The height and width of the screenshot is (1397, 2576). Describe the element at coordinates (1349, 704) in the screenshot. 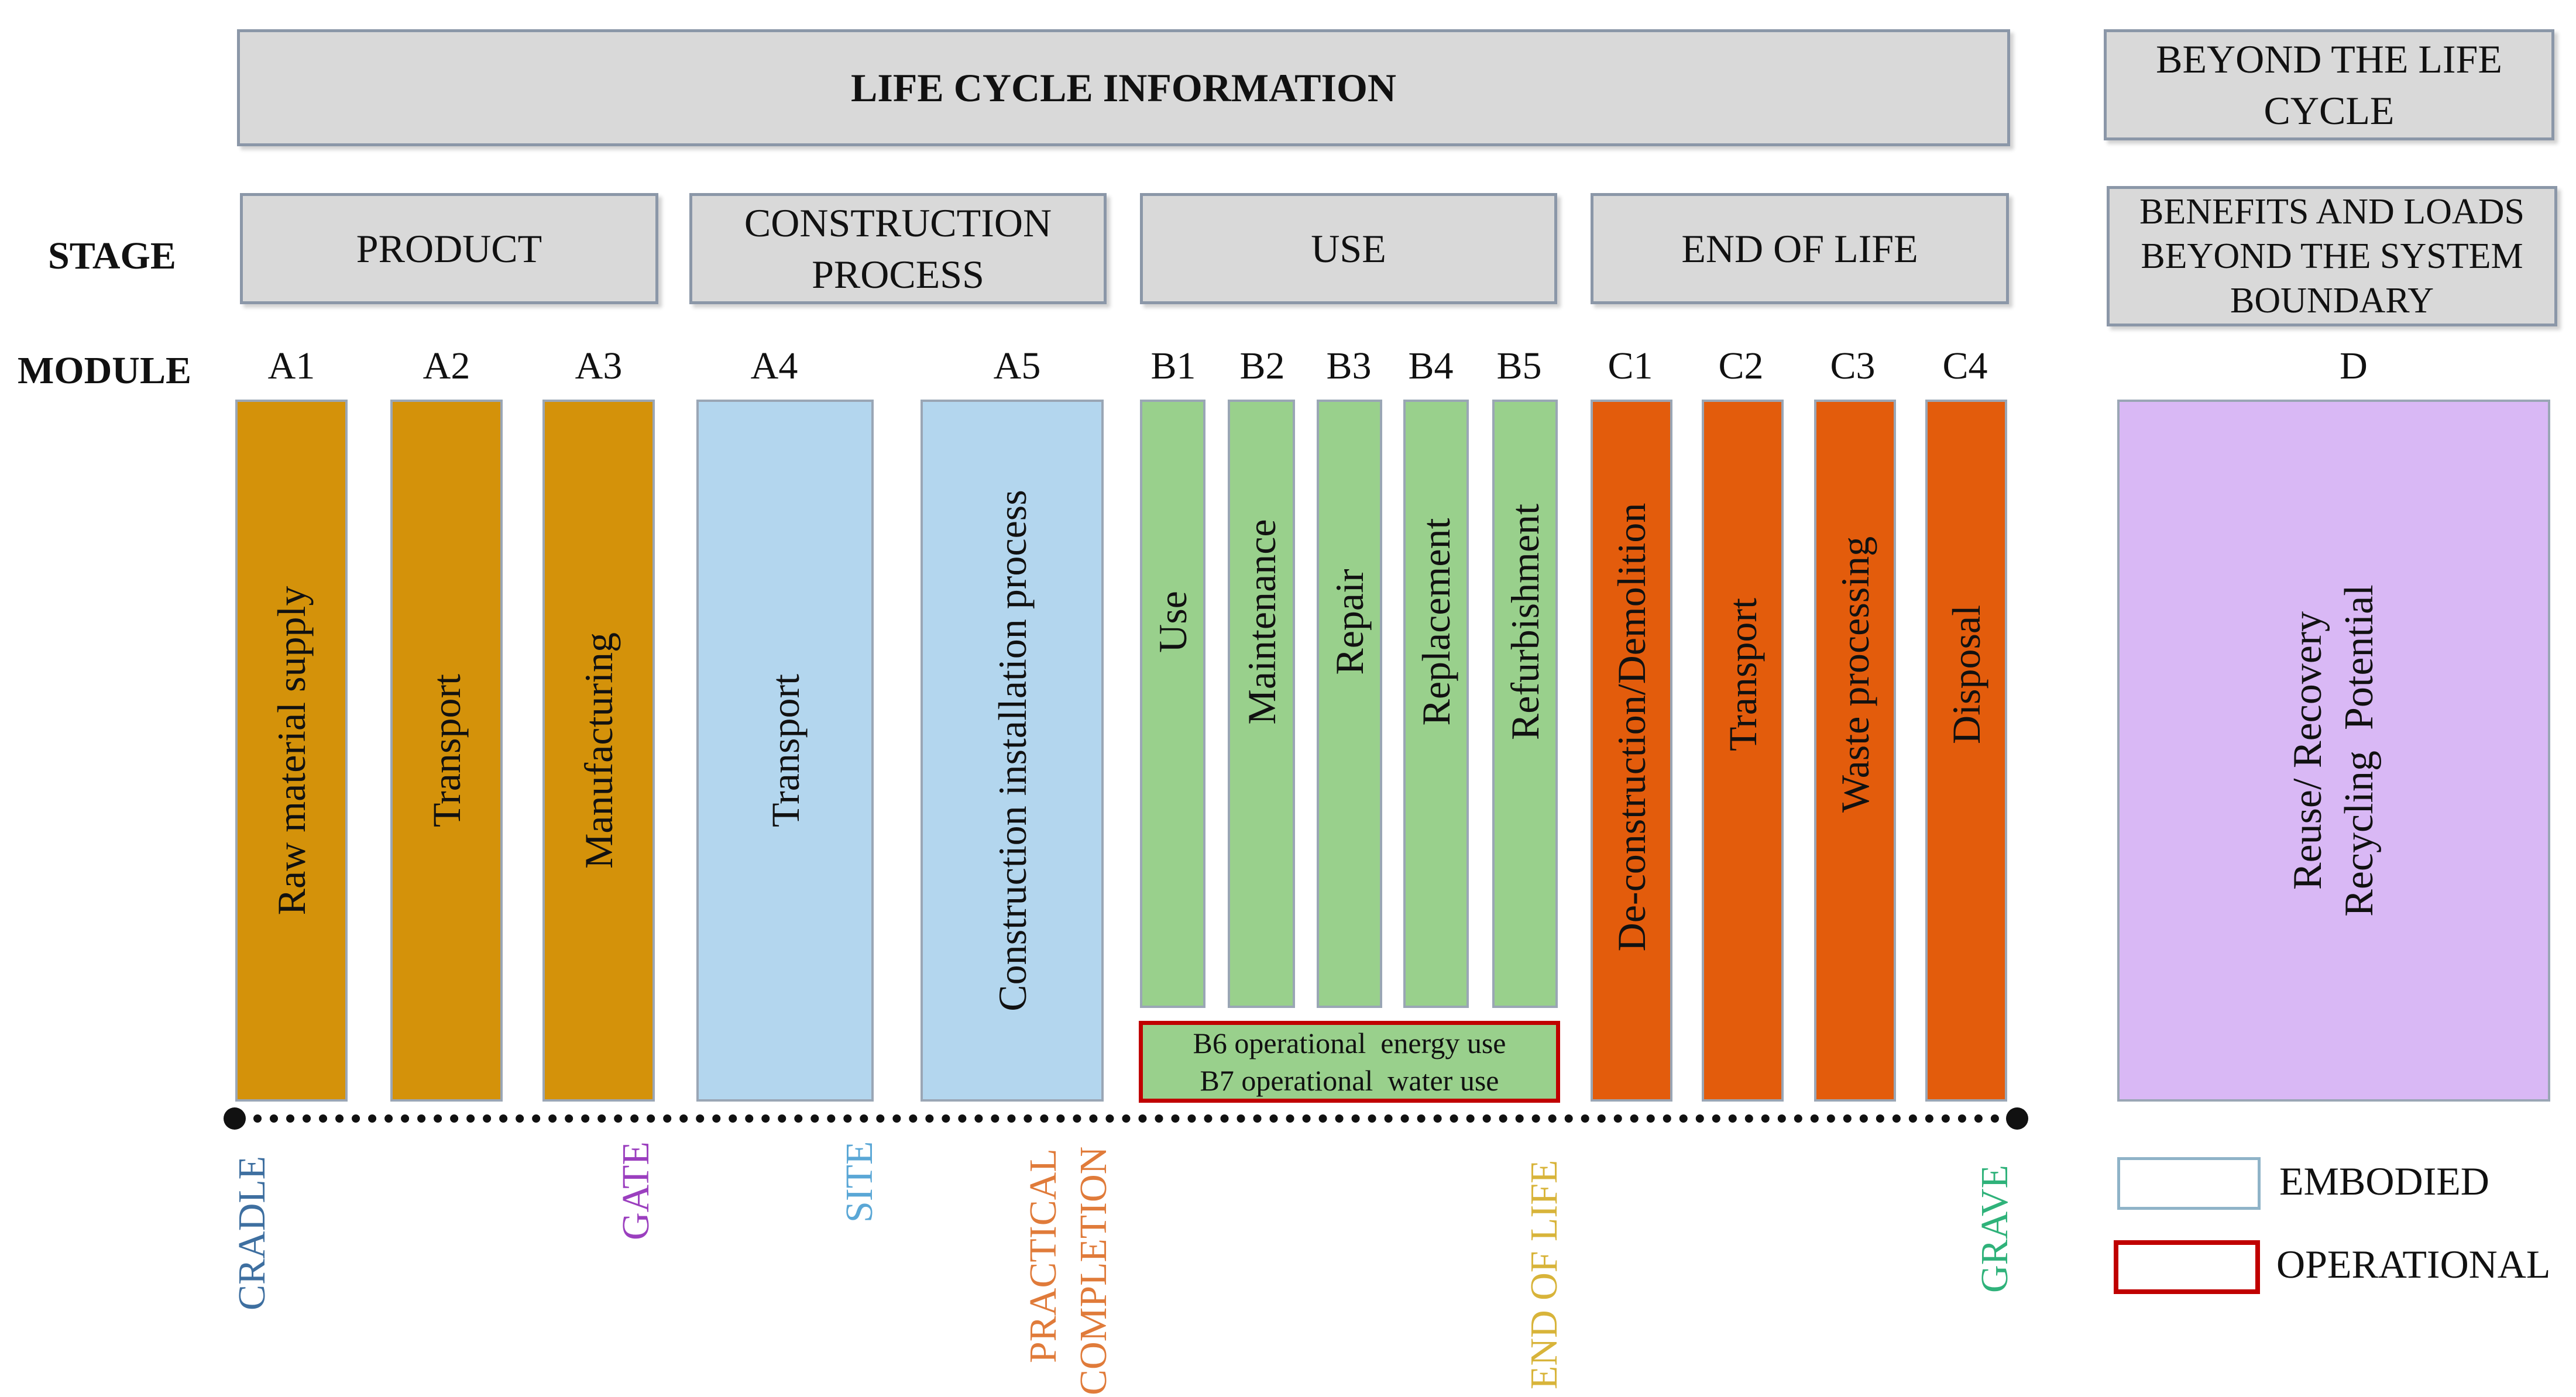

I see `module-bar-b3: Repair` at that location.